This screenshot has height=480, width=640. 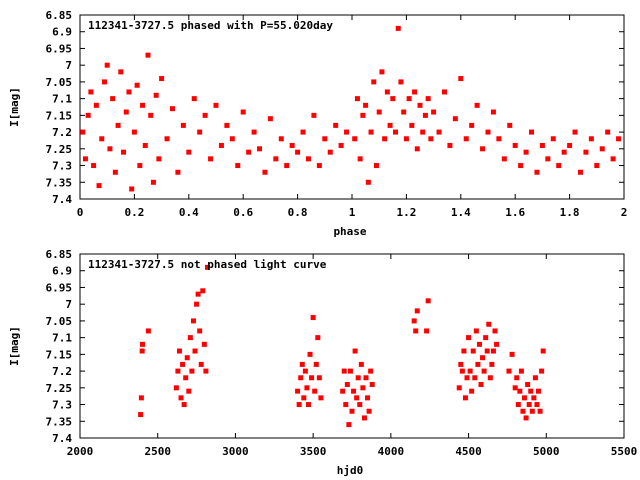 What do you see at coordinates (62, 271) in the screenshot?
I see `y-tick-label: 6.9` at bounding box center [62, 271].